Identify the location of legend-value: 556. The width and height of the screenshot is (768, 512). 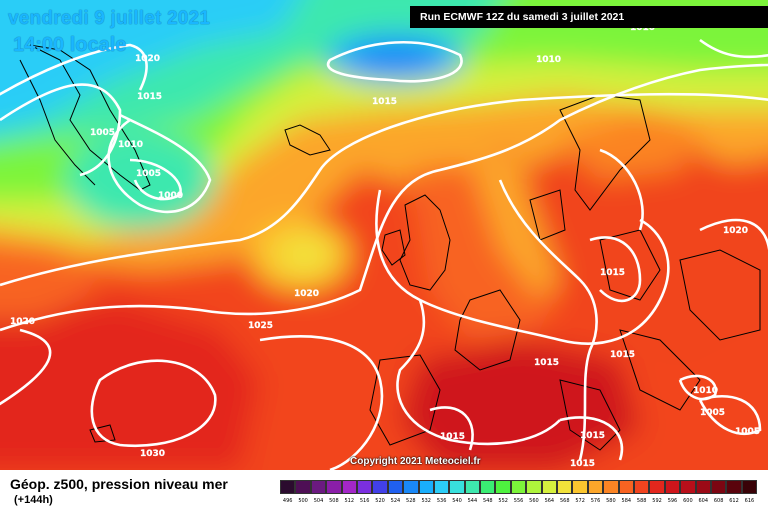
(518, 501).